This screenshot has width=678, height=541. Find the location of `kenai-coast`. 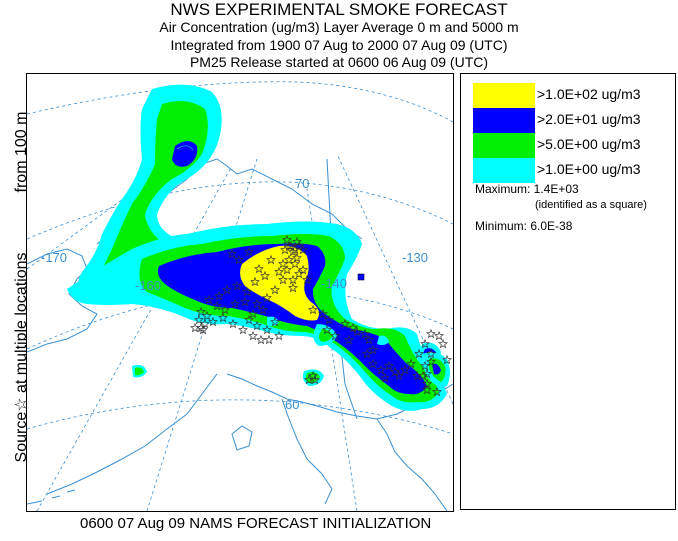

kenai-coast is located at coordinates (307, 451).